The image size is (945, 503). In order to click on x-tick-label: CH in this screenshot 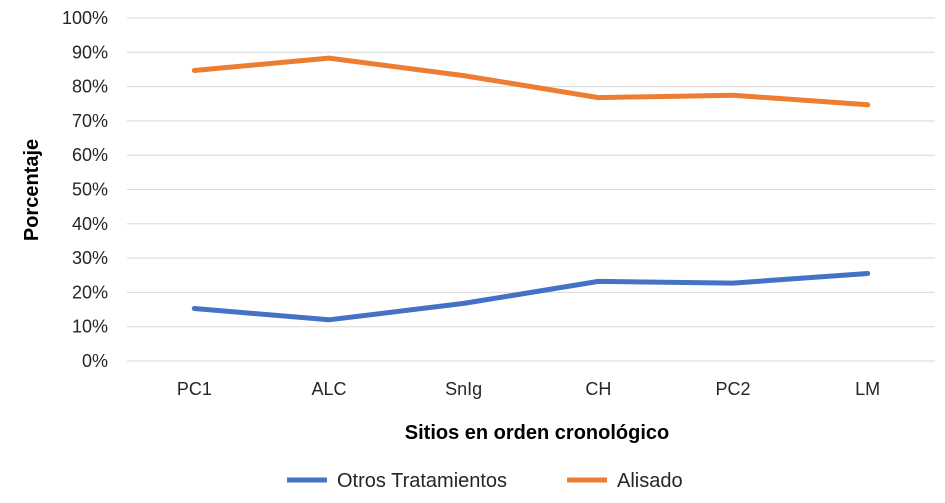, I will do `click(598, 389)`.